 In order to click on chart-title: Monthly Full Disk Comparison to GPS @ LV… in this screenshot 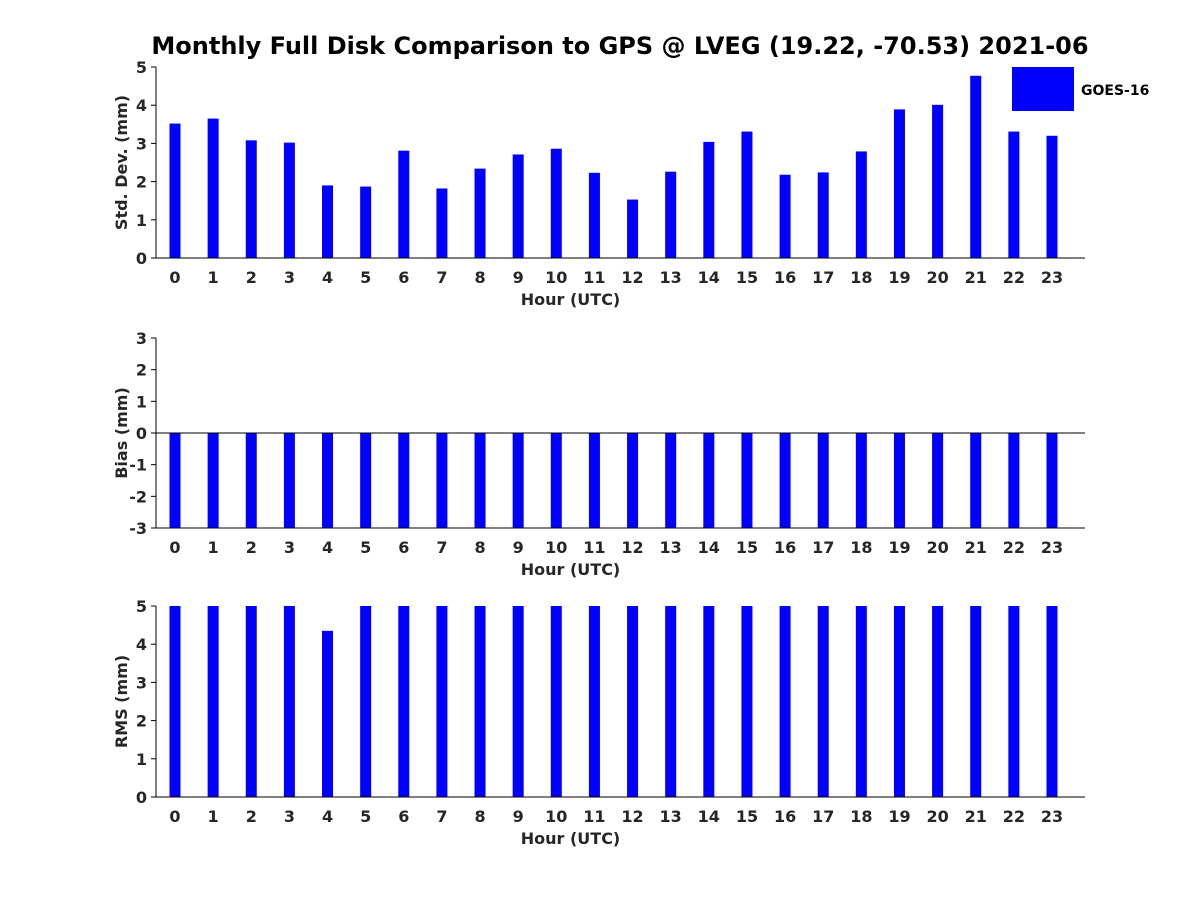, I will do `click(619, 46)`.